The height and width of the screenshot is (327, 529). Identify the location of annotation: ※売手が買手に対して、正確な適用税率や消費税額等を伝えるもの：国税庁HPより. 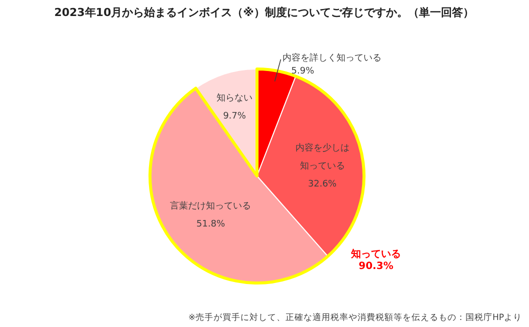
(355, 318).